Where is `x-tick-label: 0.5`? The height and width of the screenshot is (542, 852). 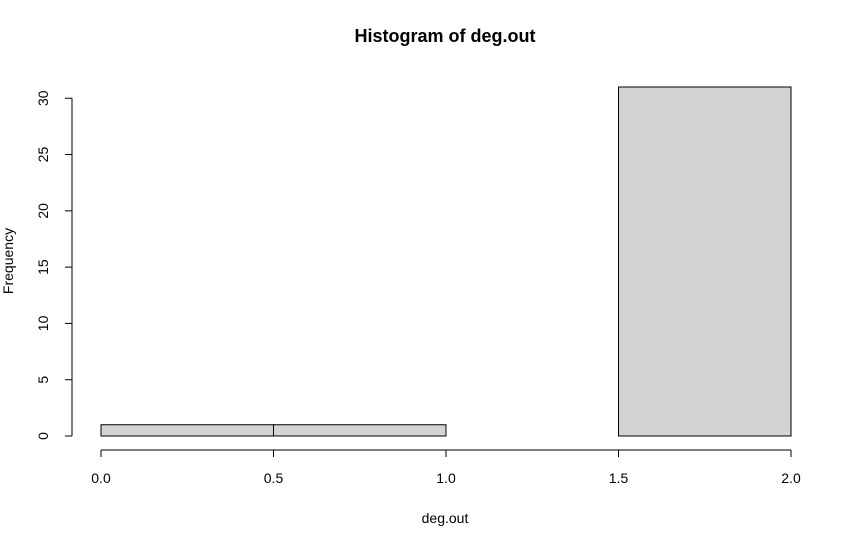
x-tick-label: 0.5 is located at coordinates (274, 478).